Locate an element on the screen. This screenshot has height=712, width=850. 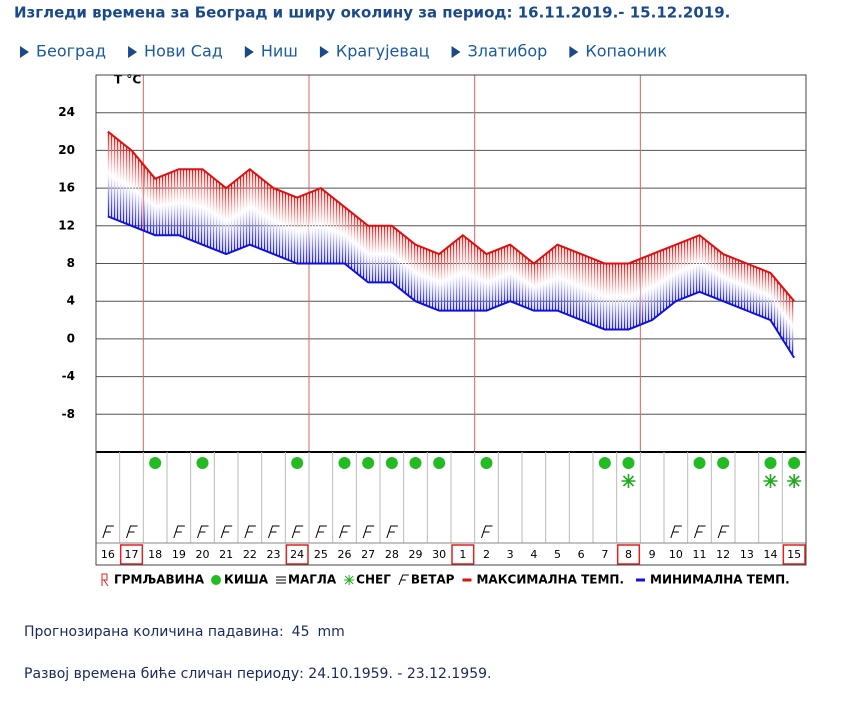
x-tick-label: 26 is located at coordinates (345, 554).